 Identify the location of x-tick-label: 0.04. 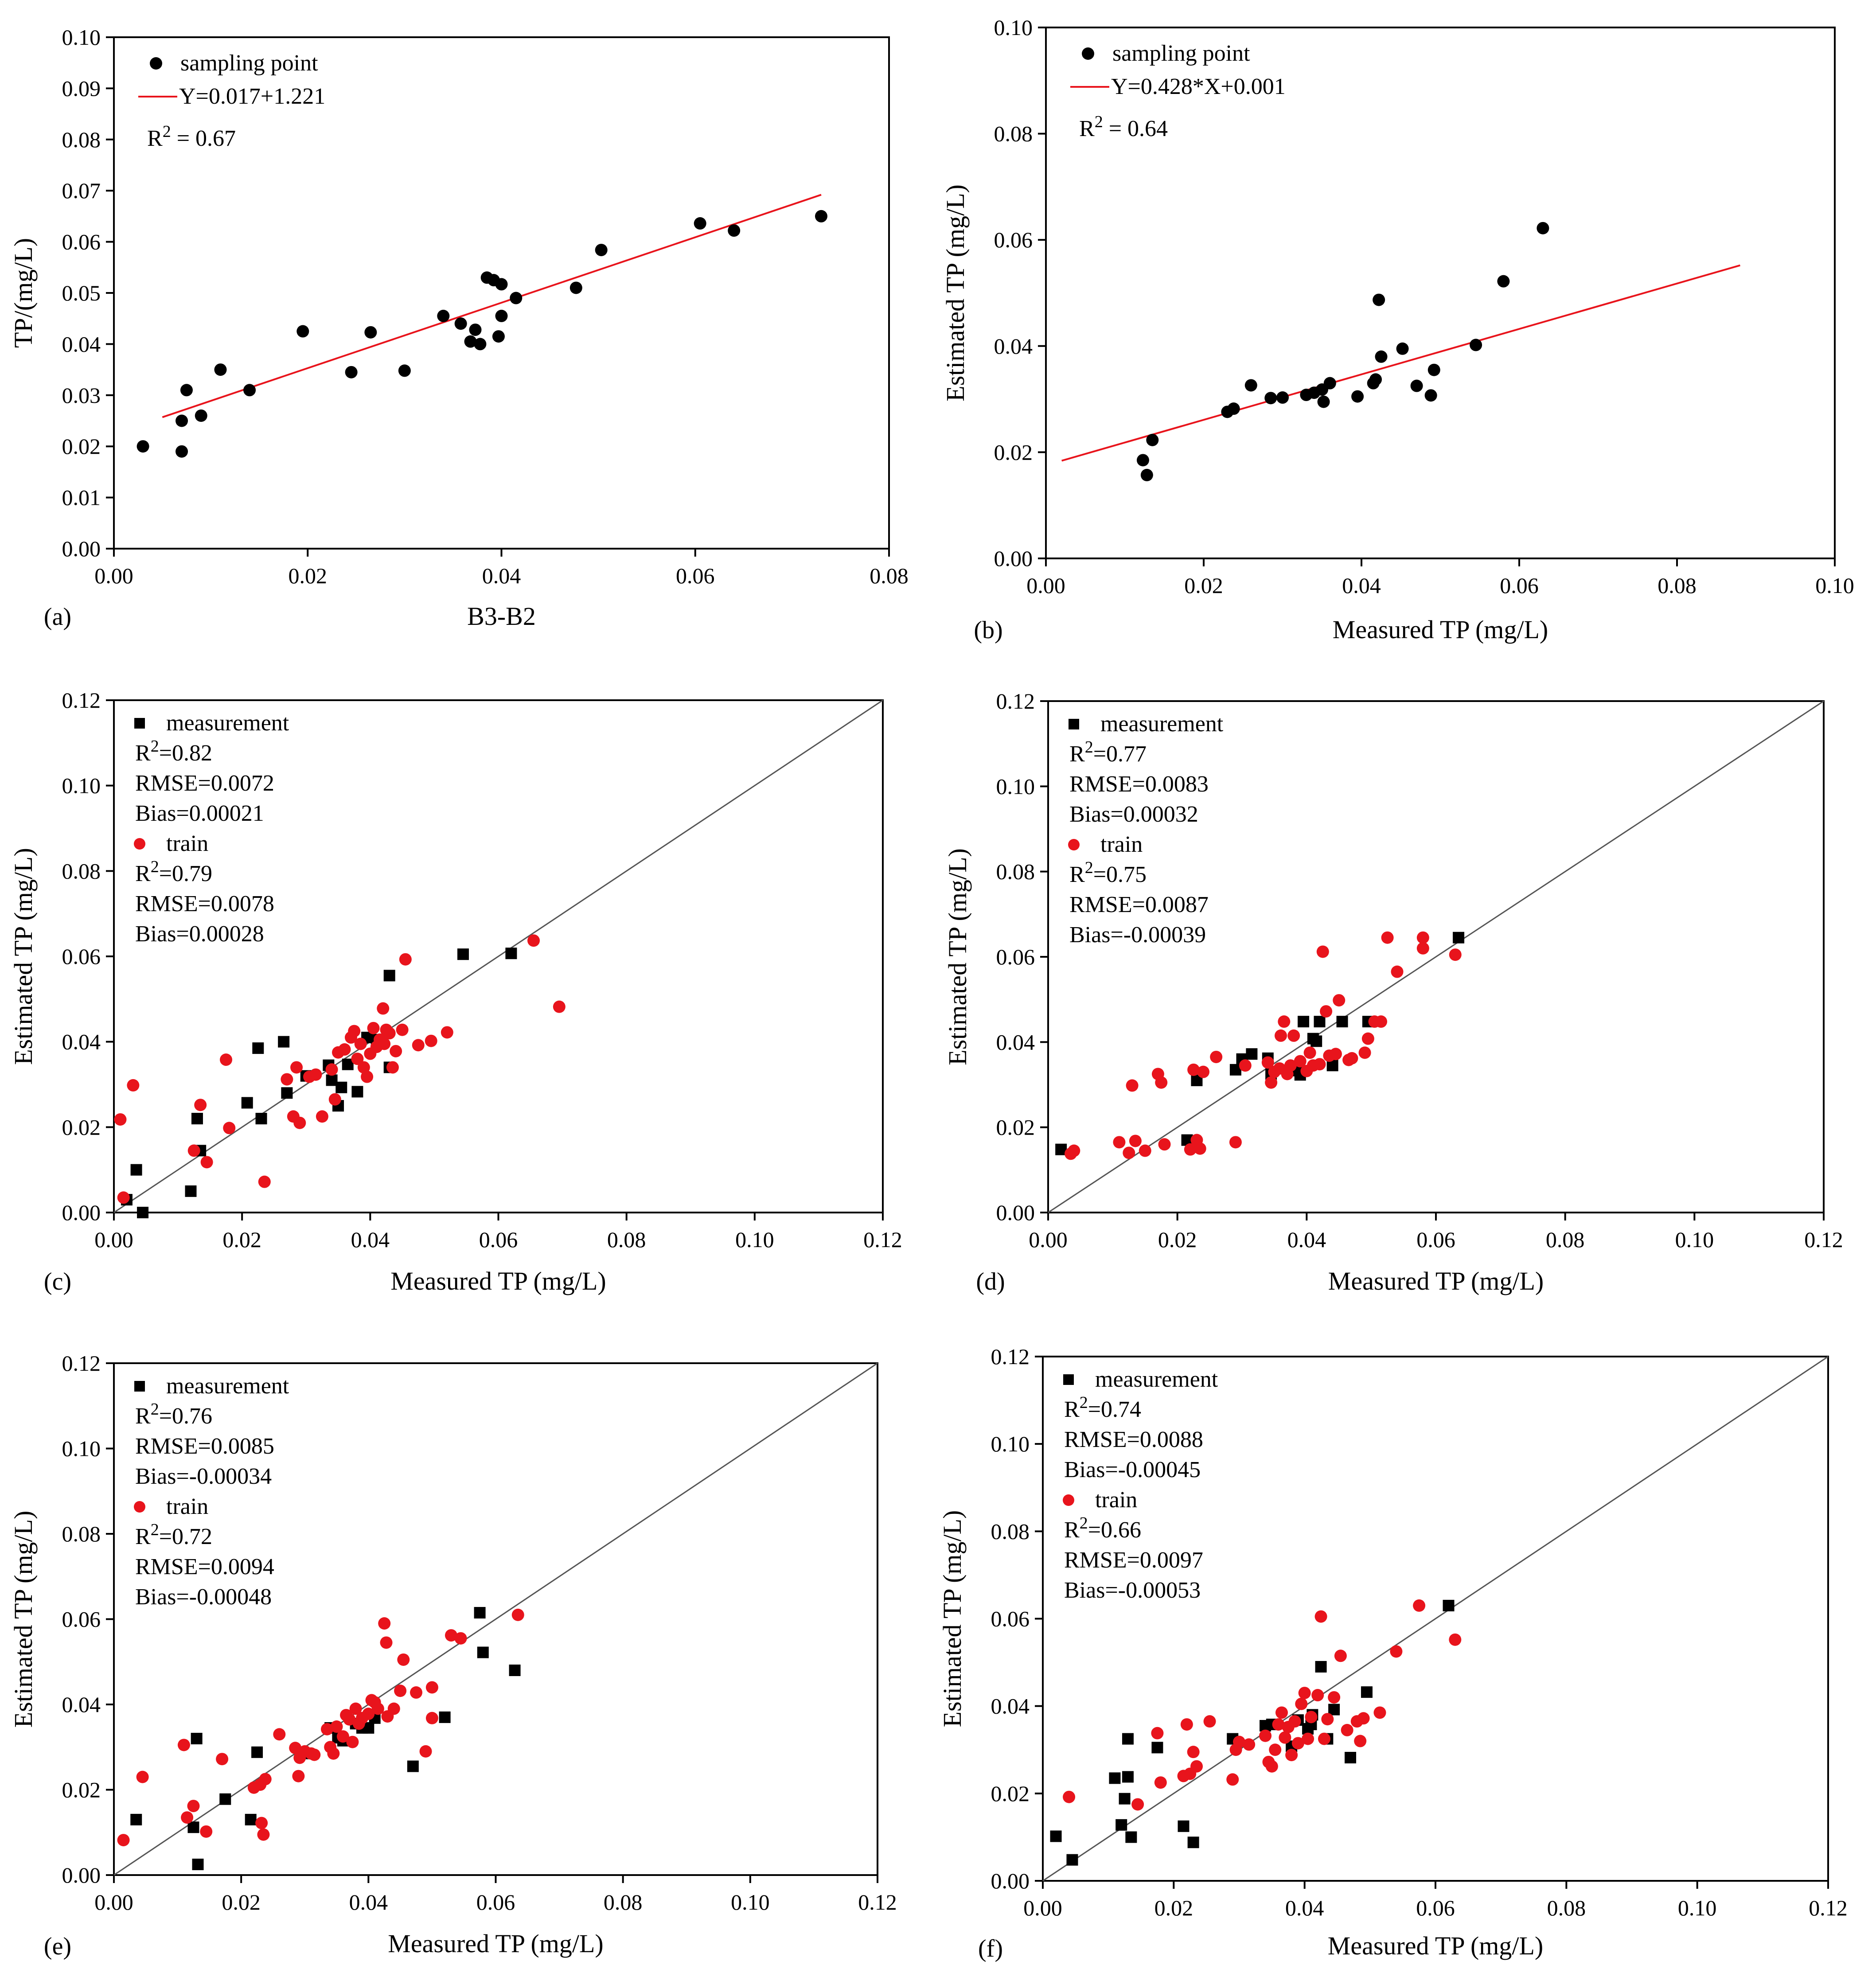
(1307, 1239).